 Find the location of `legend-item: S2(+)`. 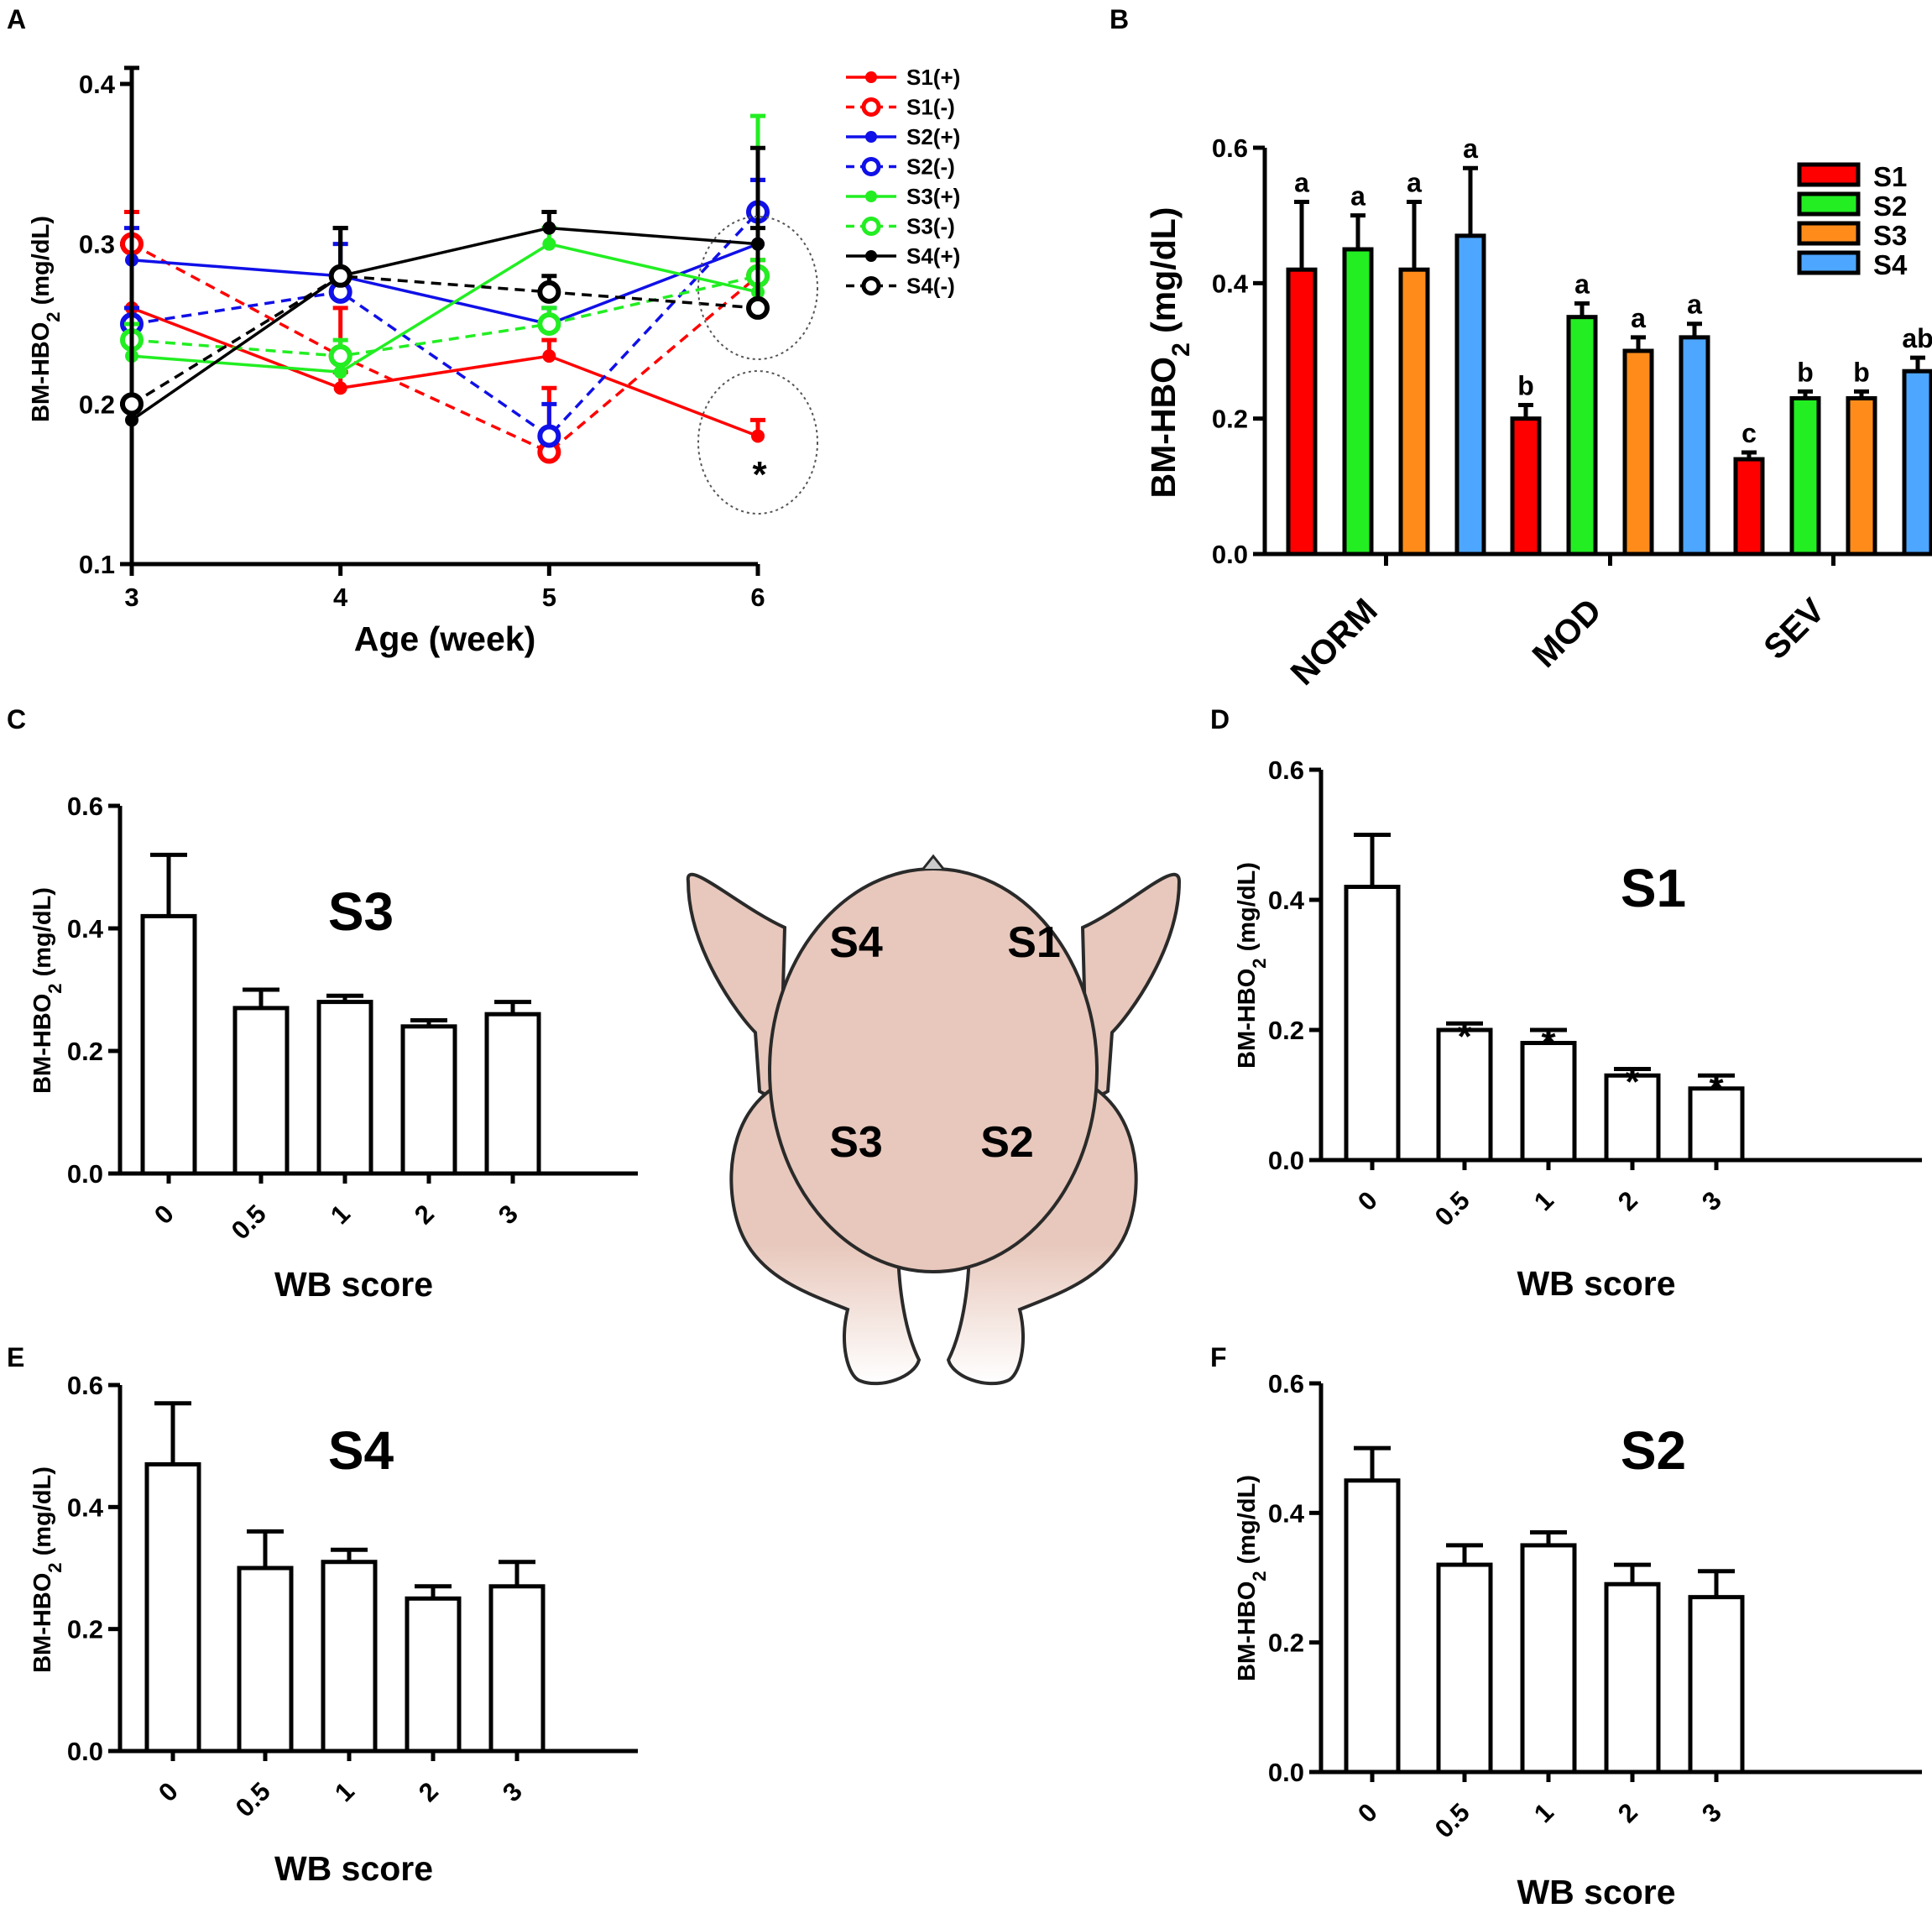

legend-item: S2(+) is located at coordinates (903, 136).